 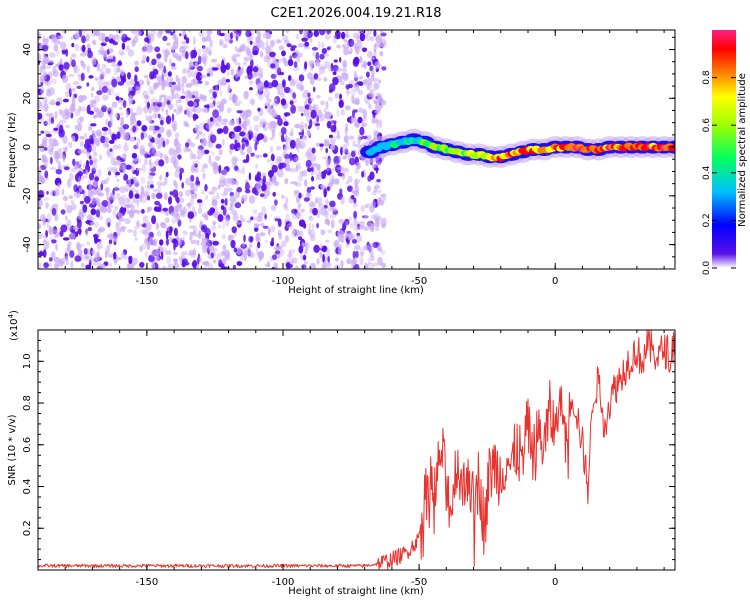 What do you see at coordinates (283, 582) in the screenshot?
I see `x-tick-label: -100` at bounding box center [283, 582].